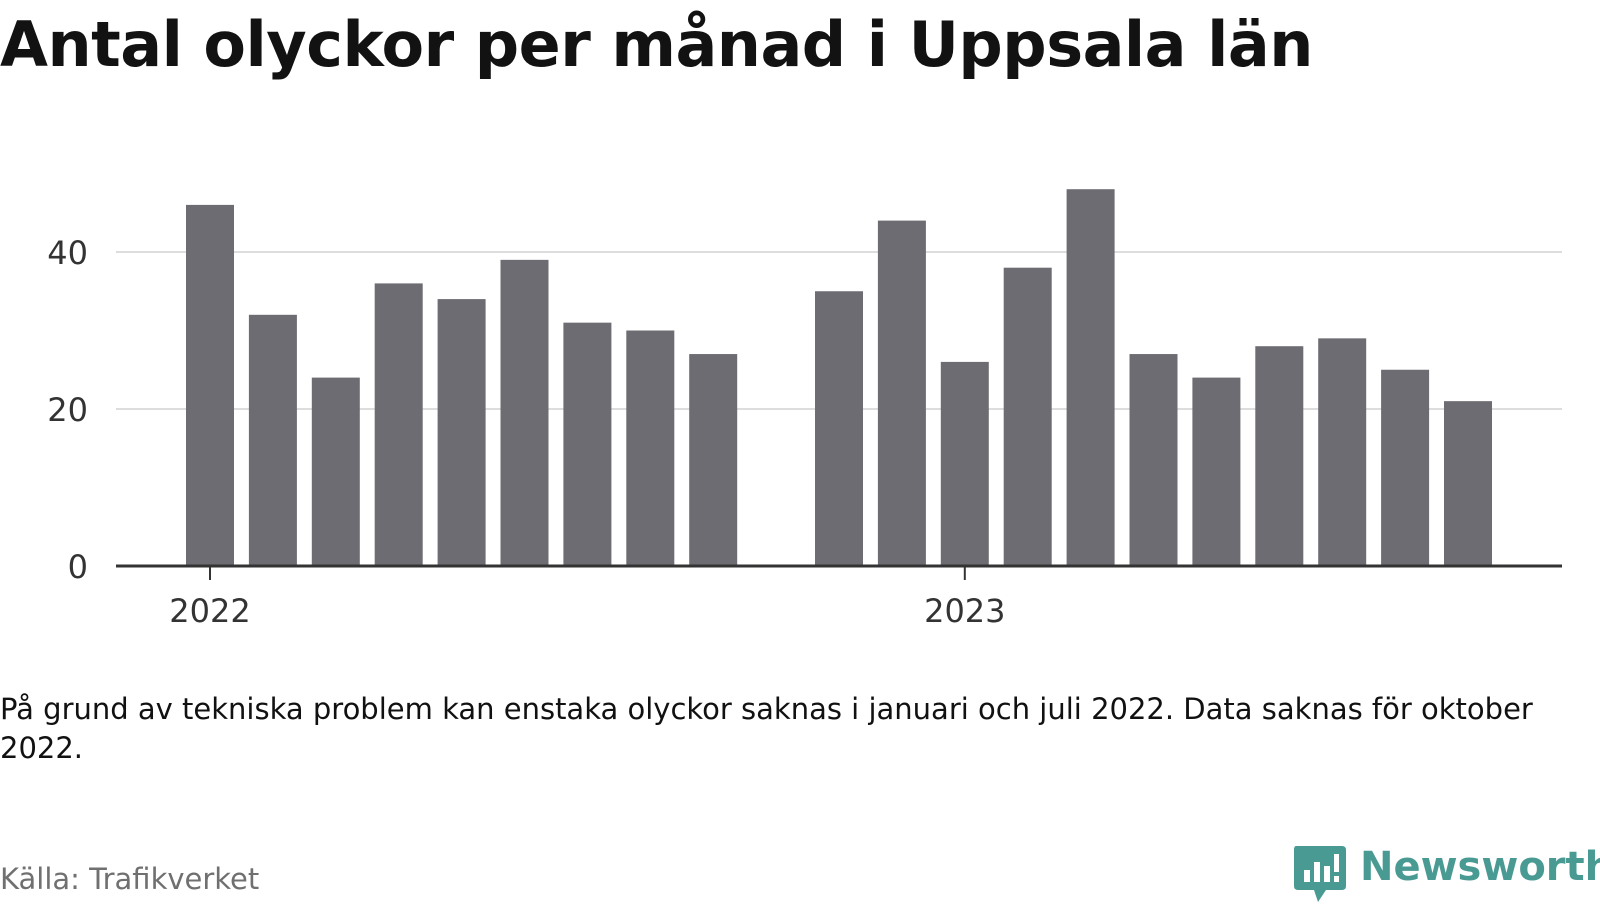  I want to click on x-tick-label: 2022, so click(209, 611).